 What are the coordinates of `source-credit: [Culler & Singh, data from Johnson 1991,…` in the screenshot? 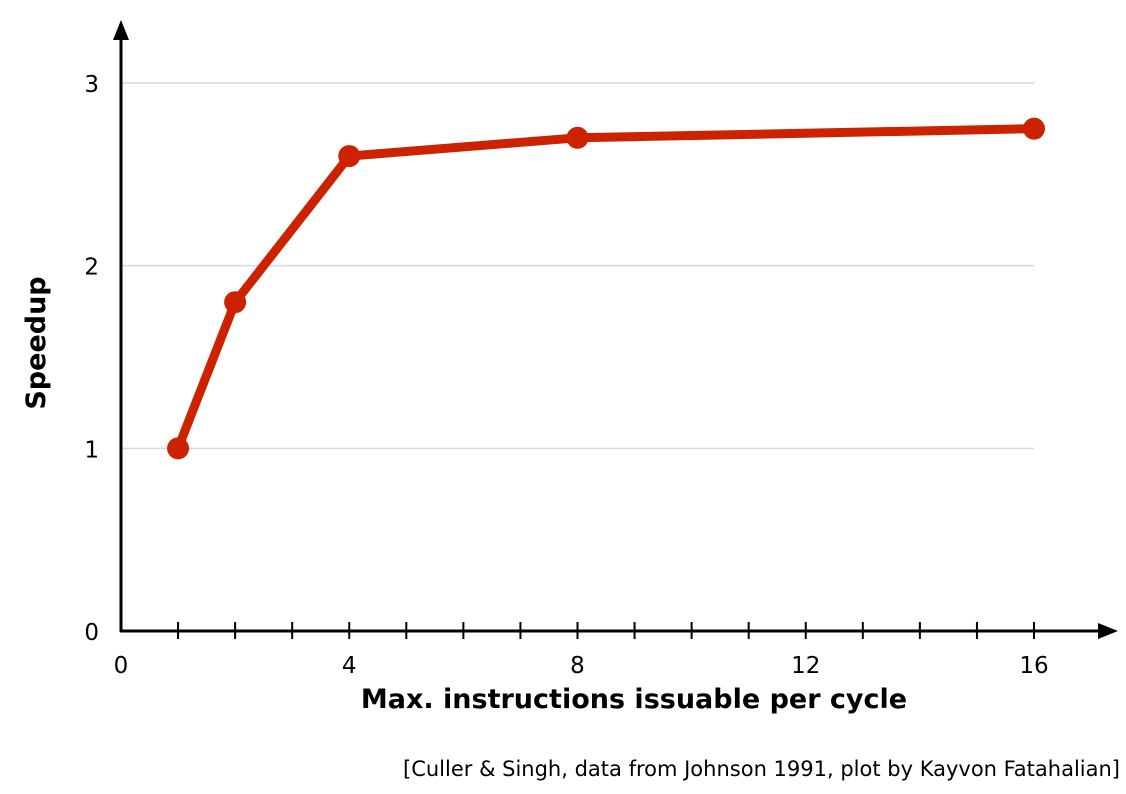 It's located at (761, 769).